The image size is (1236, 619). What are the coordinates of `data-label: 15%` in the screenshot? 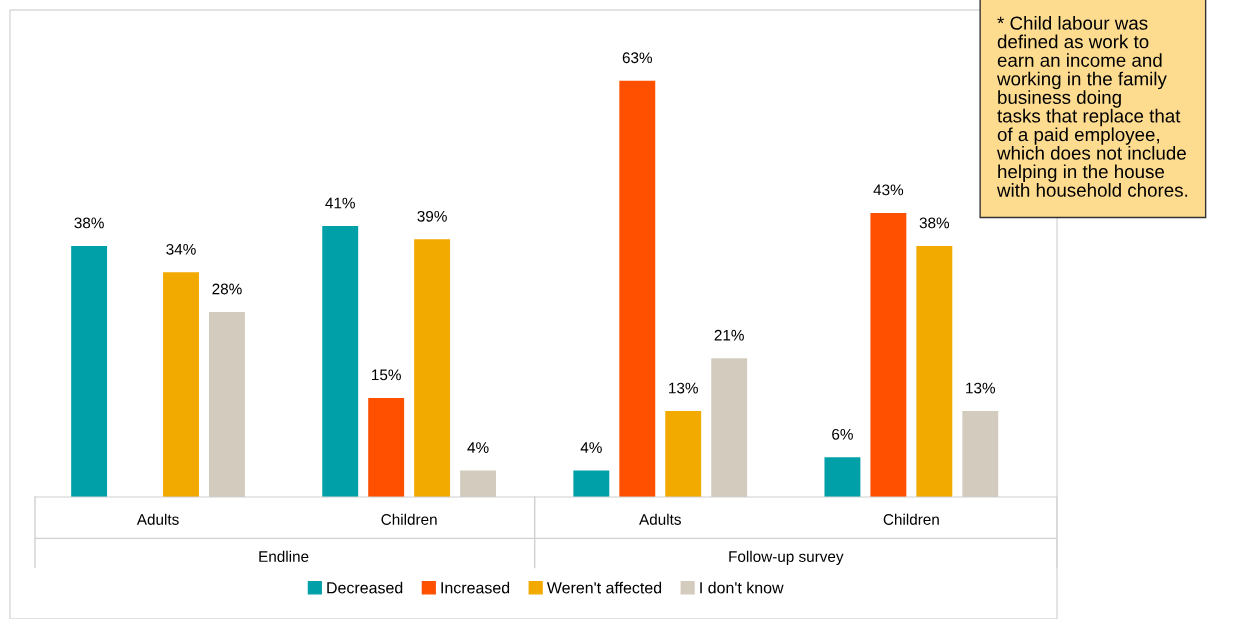 It's located at (386, 375).